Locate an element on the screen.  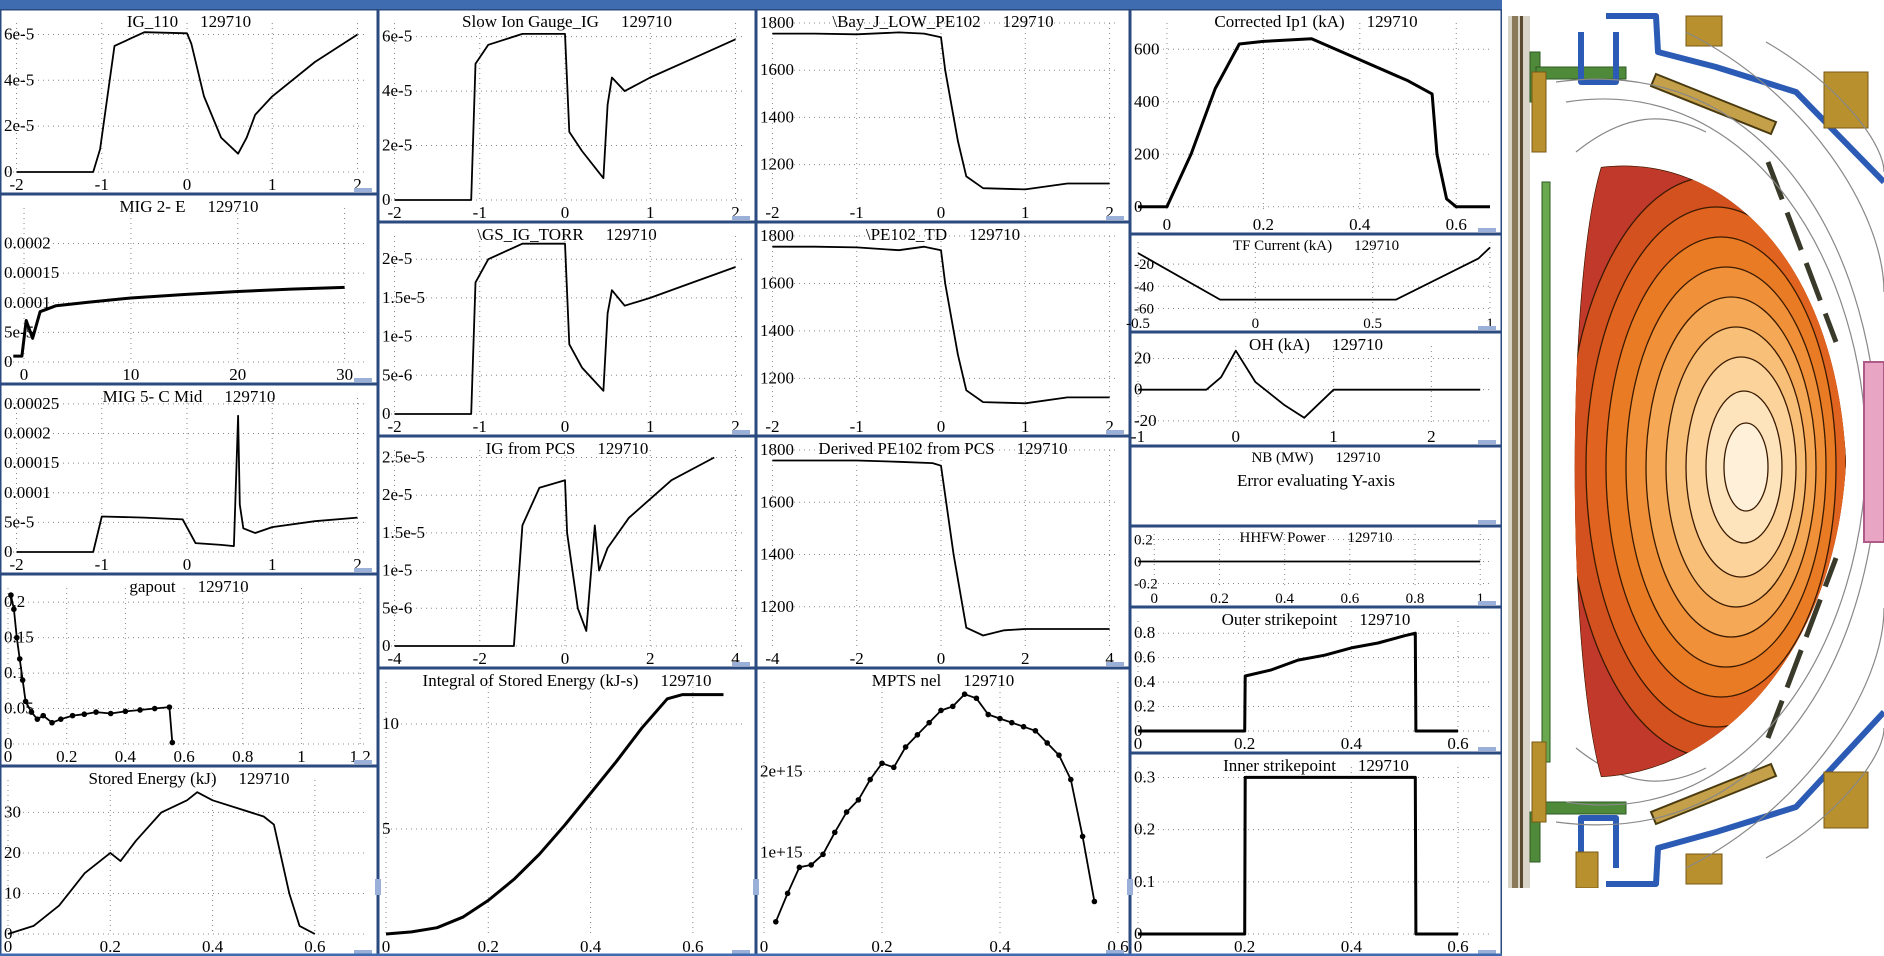
chart-panel-p1: IG_110 129710 -2 -1 0 1 2 0 2e-5 4e-5 6e-5 is located at coordinates (189, 102).